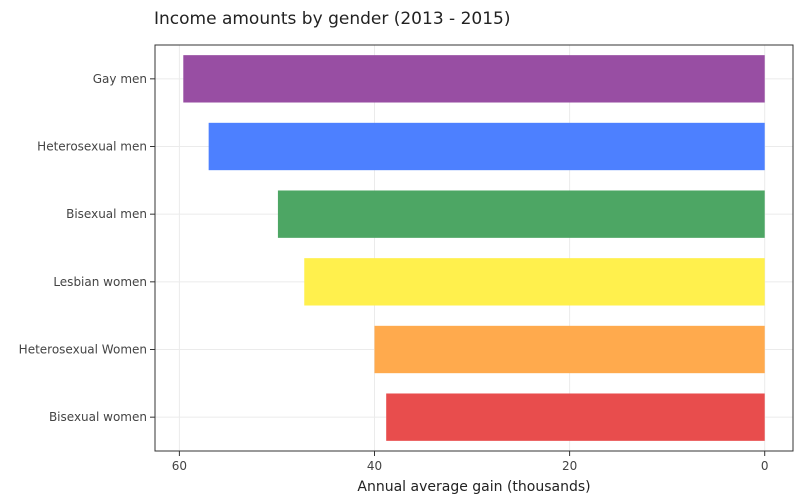  What do you see at coordinates (486, 146) in the screenshot?
I see `bar-heterosexual-men` at bounding box center [486, 146].